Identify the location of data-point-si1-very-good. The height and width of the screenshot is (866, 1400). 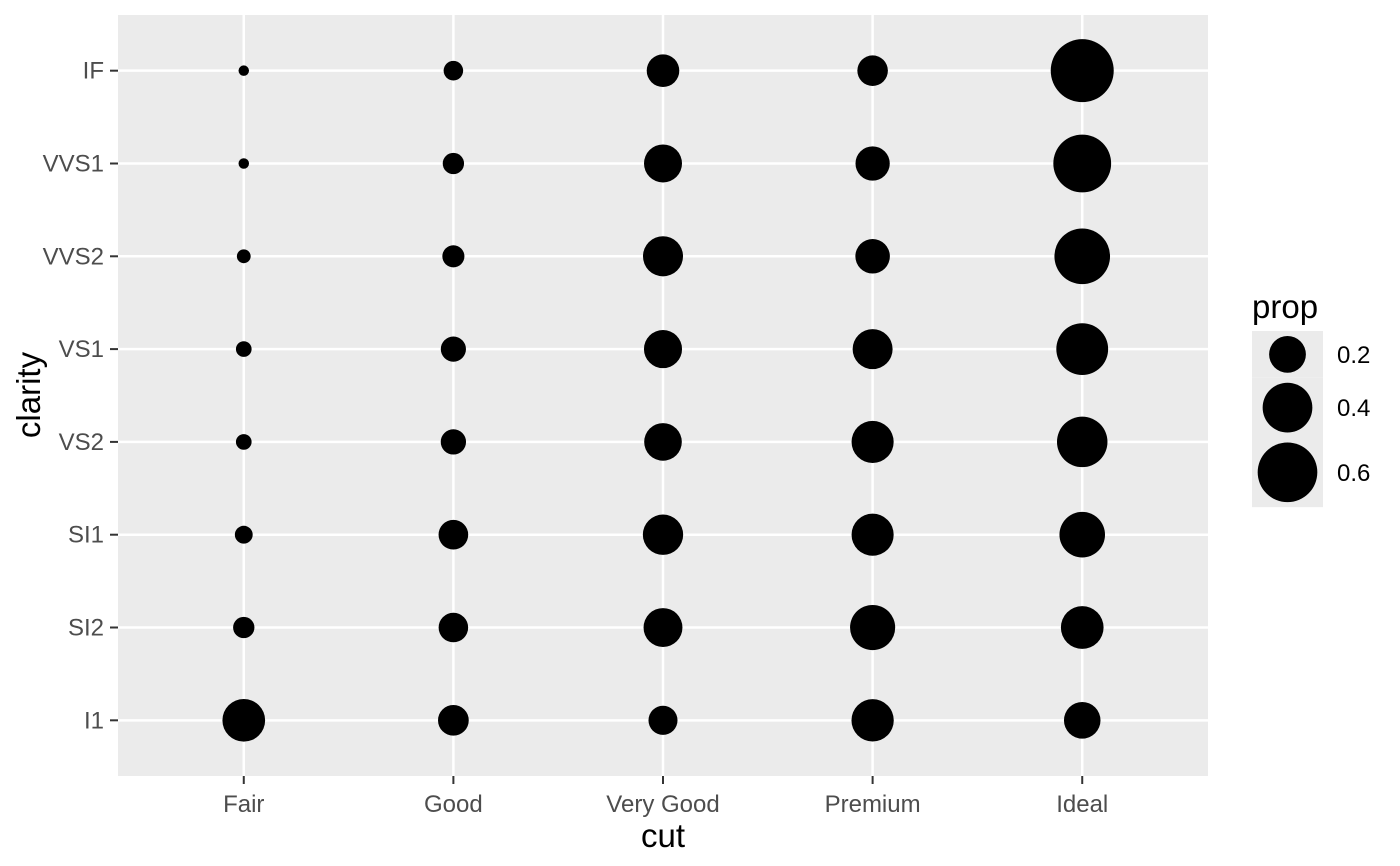
(663, 534).